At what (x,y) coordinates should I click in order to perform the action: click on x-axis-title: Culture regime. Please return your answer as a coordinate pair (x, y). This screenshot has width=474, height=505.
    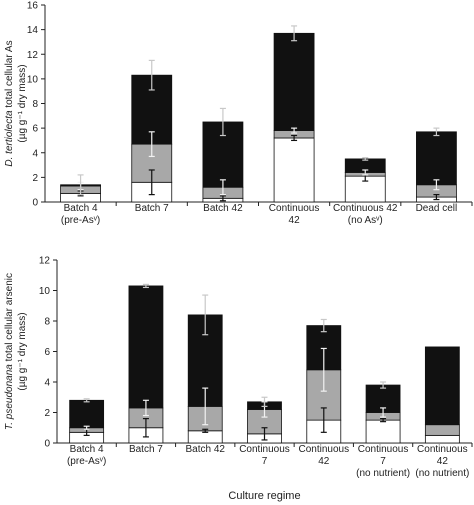
    Looking at the image, I should click on (264, 496).